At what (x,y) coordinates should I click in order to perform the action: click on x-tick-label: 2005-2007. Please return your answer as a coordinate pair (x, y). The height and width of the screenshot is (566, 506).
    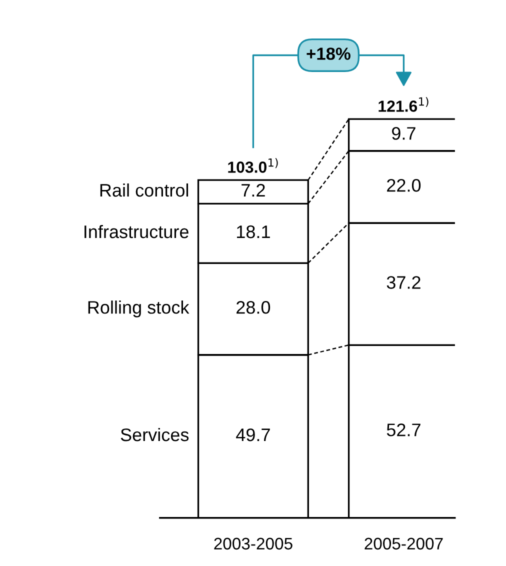
    Looking at the image, I should click on (403, 544).